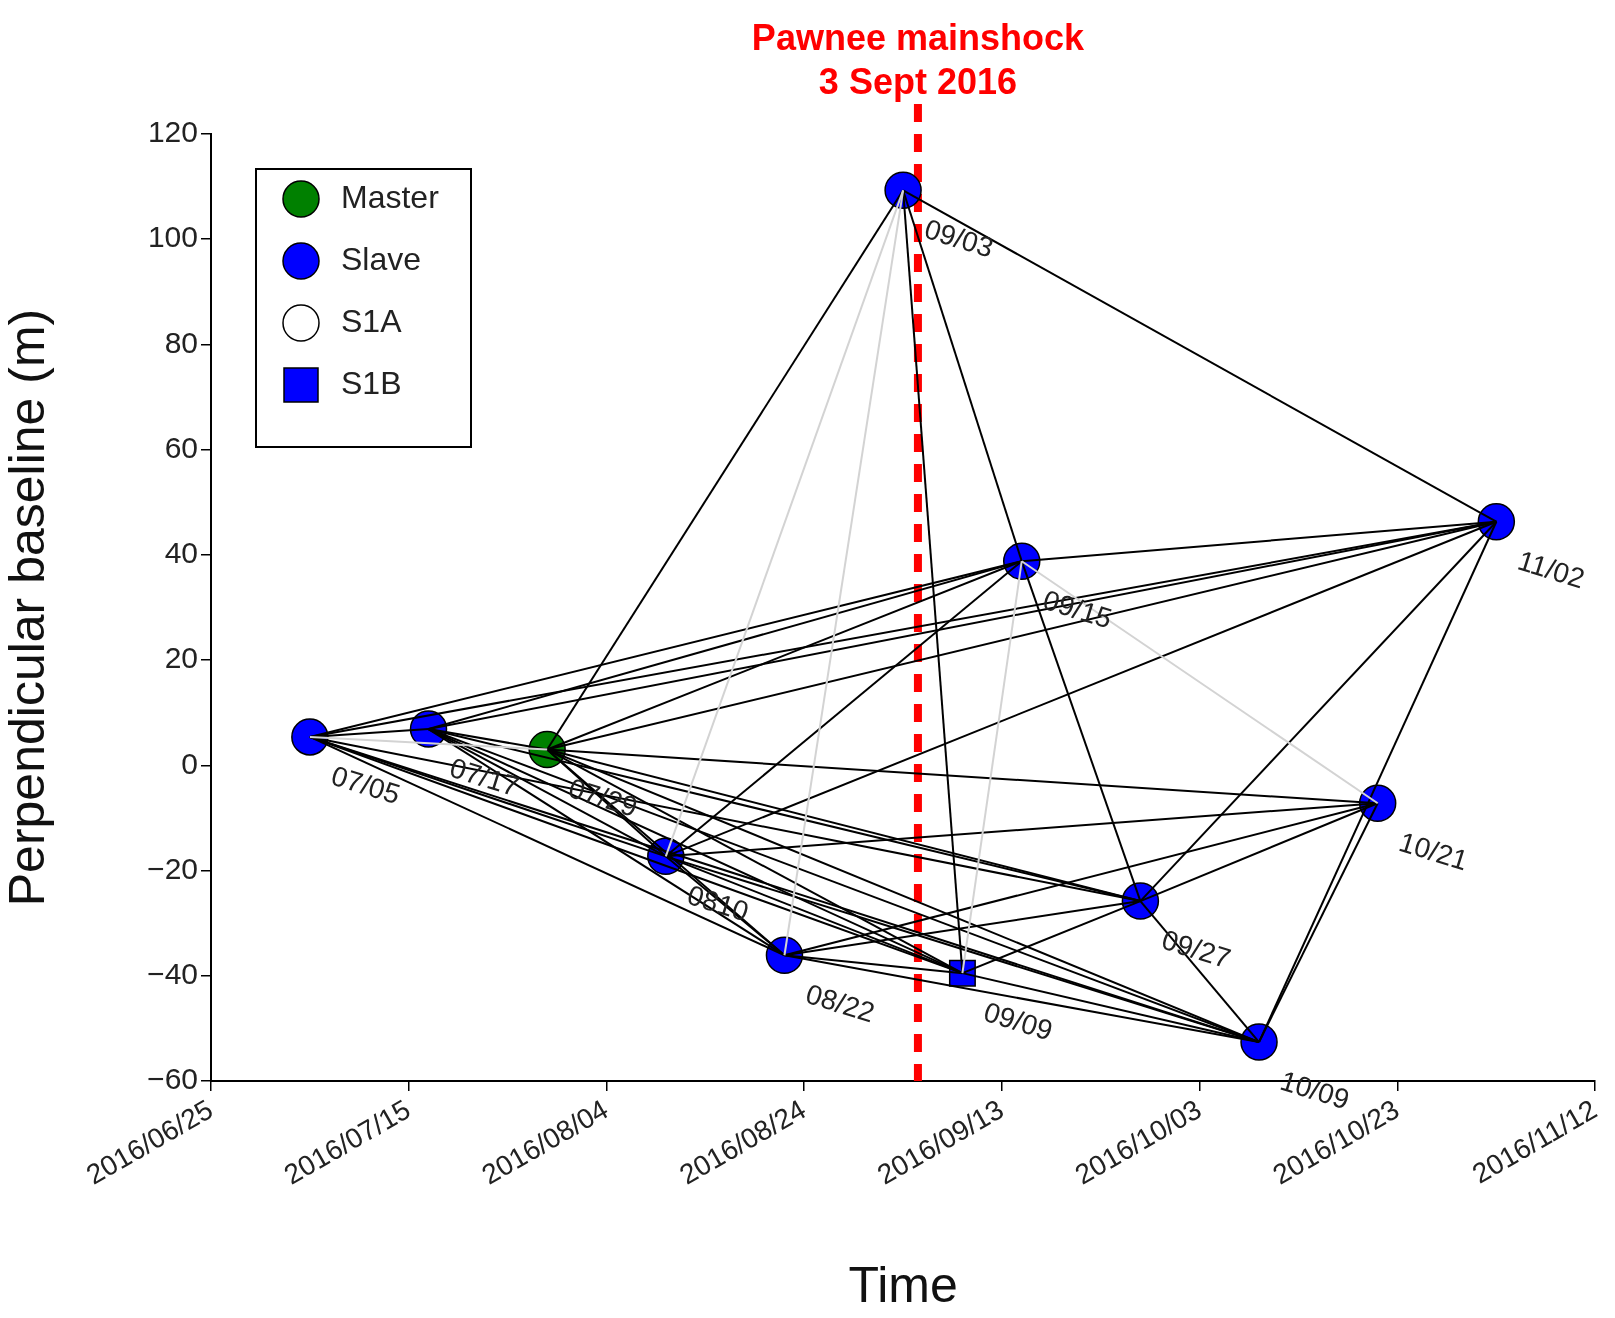  Describe the element at coordinates (181, 553) in the screenshot. I see `y-tick-label: 40` at that location.